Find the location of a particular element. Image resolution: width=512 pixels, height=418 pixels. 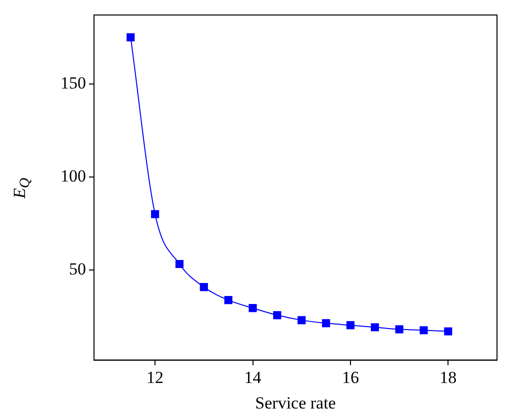

y-tick-label: 100 is located at coordinates (73, 176).